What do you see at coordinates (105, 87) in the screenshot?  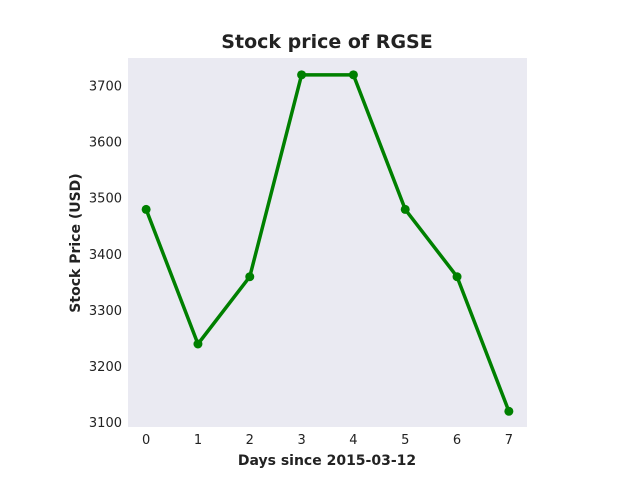 I see `y-tick-label: 3700` at bounding box center [105, 87].